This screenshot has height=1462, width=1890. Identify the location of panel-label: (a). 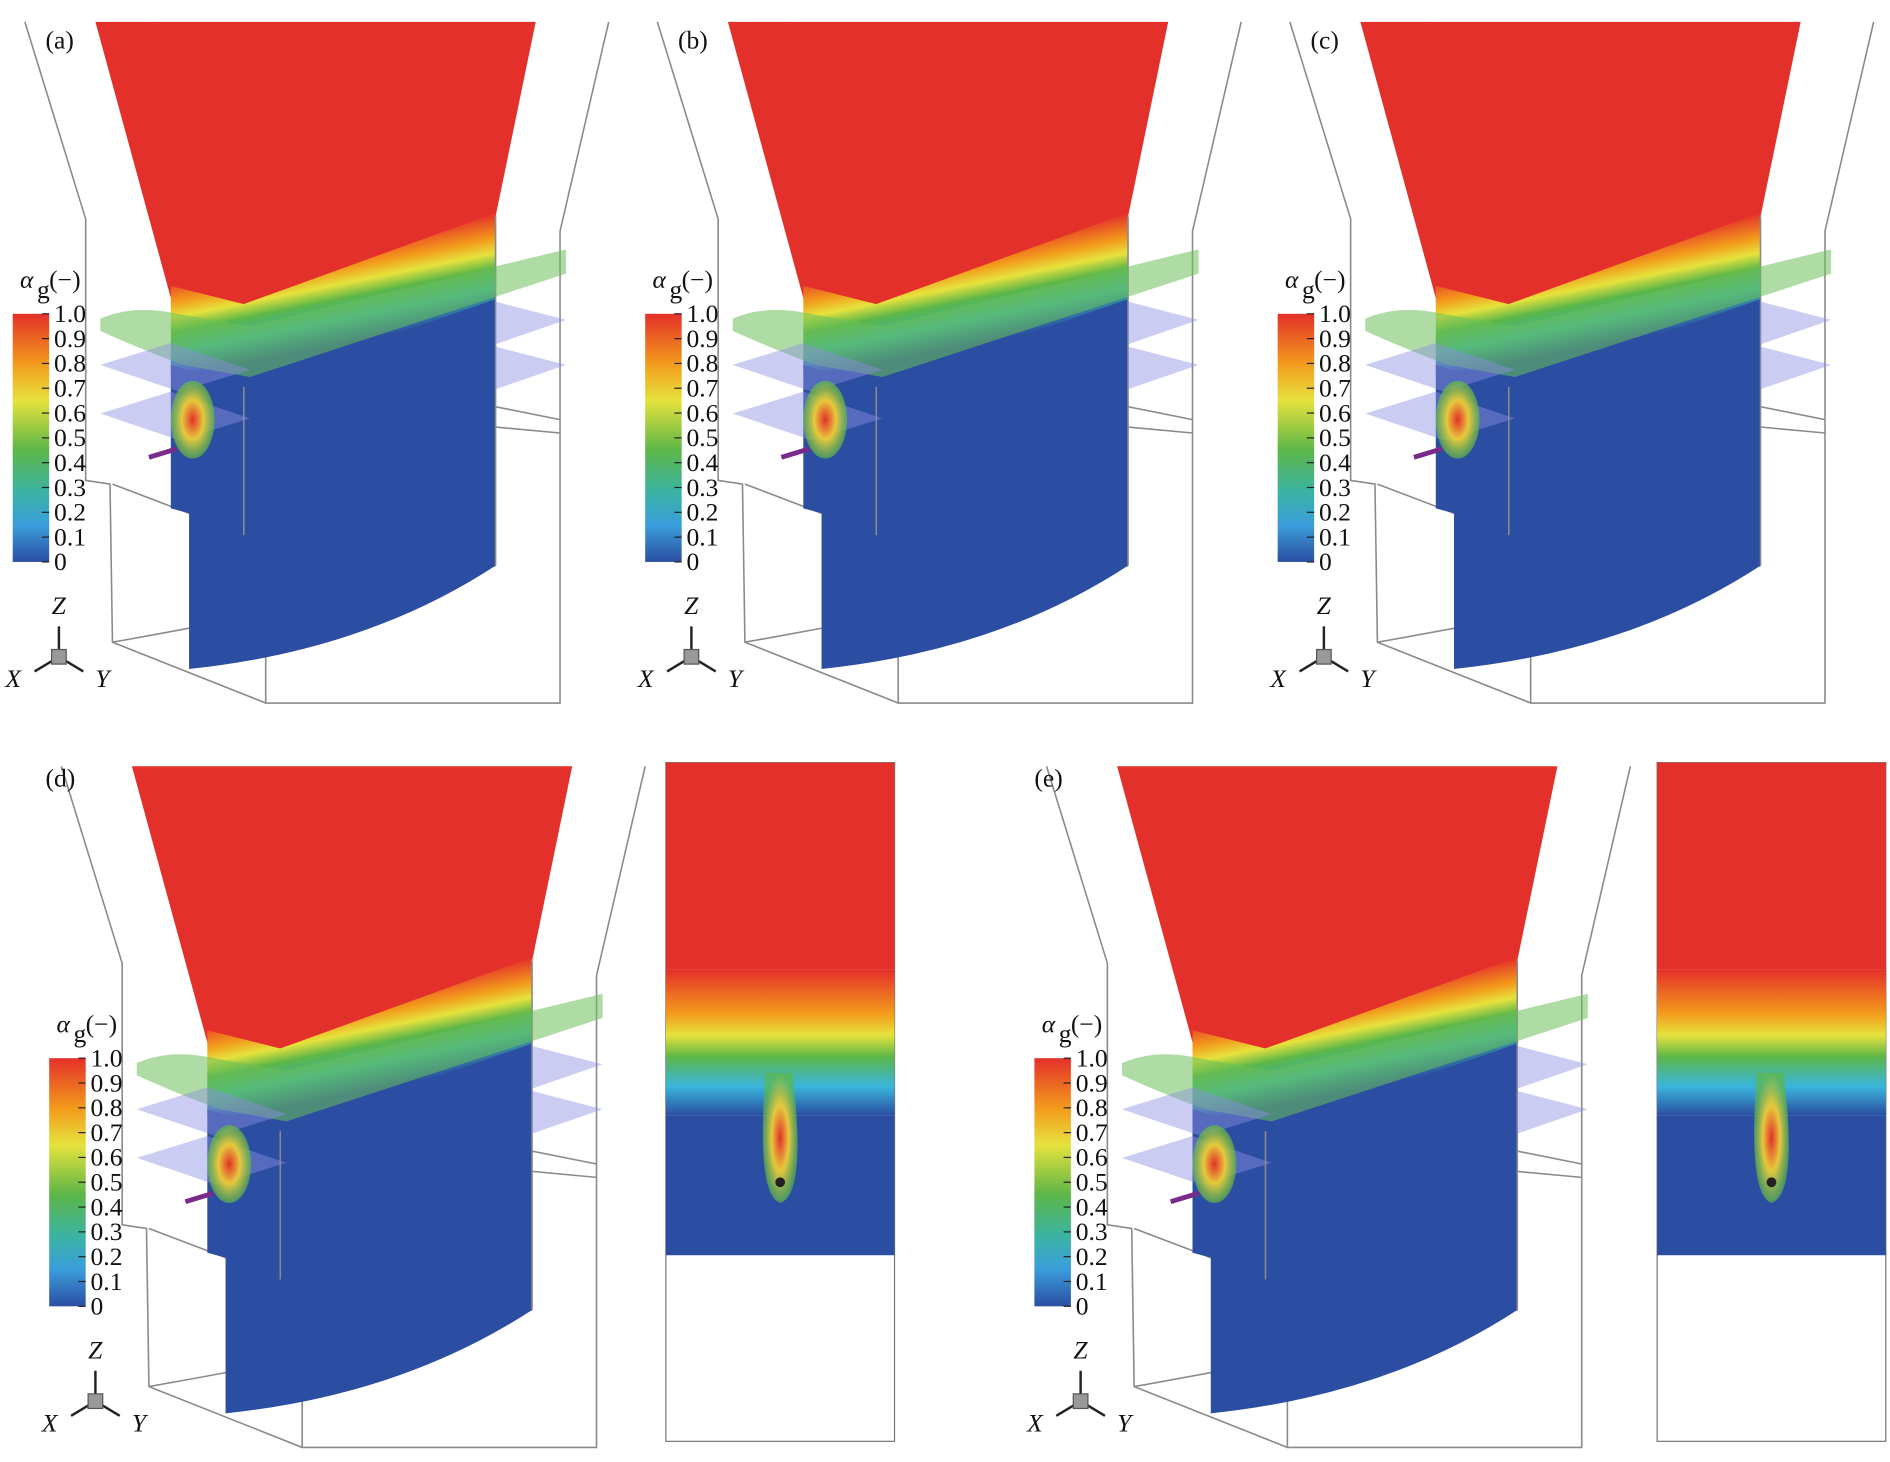
(60, 39).